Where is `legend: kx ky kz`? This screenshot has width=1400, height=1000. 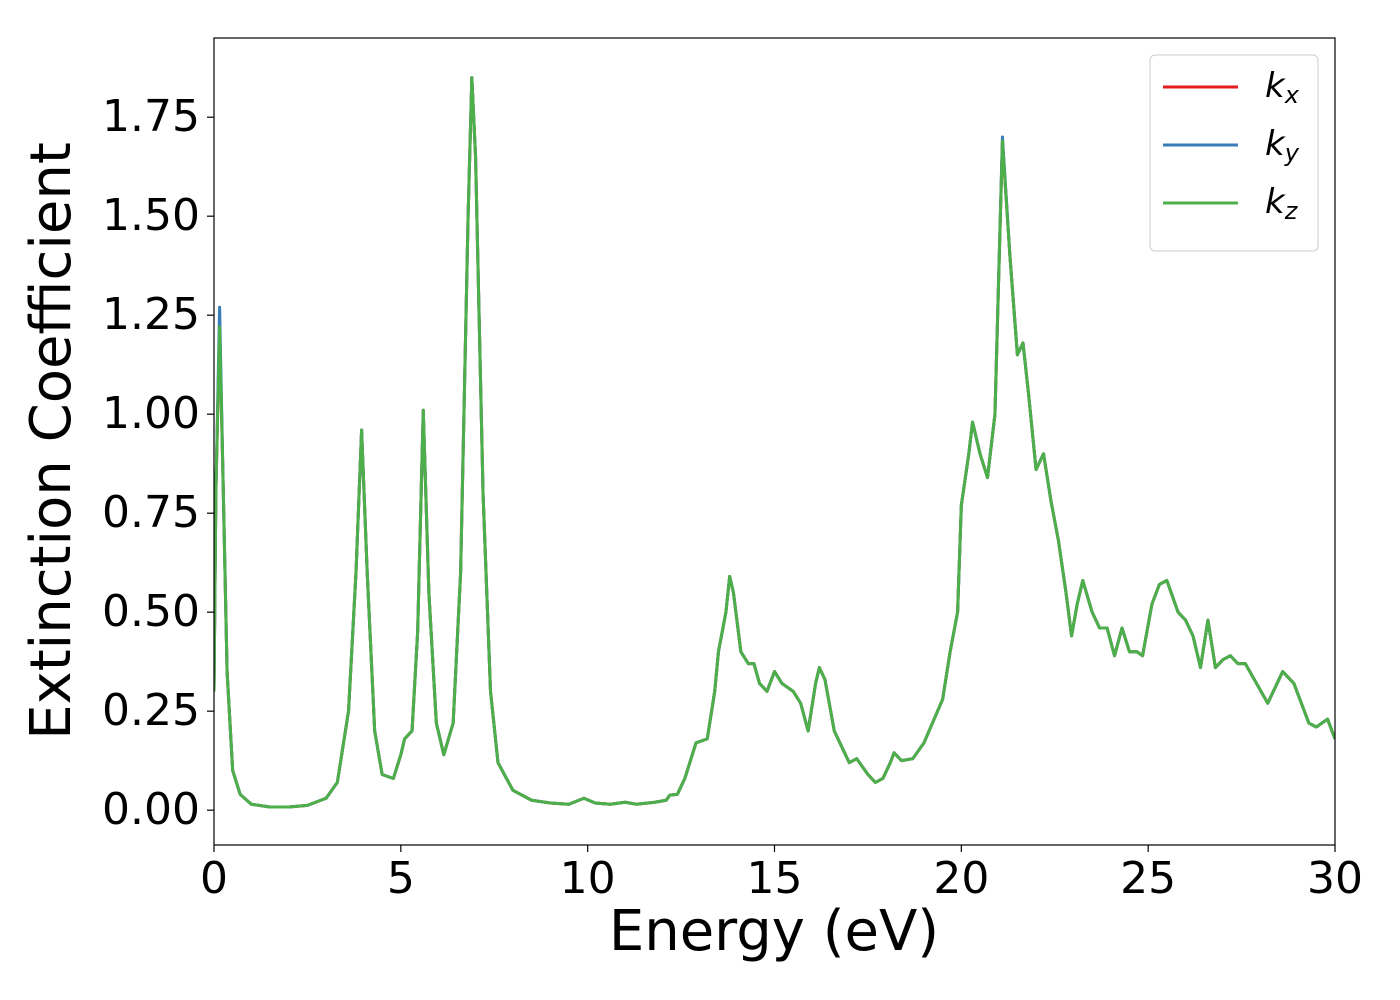
legend: kx ky kz is located at coordinates (1234, 153).